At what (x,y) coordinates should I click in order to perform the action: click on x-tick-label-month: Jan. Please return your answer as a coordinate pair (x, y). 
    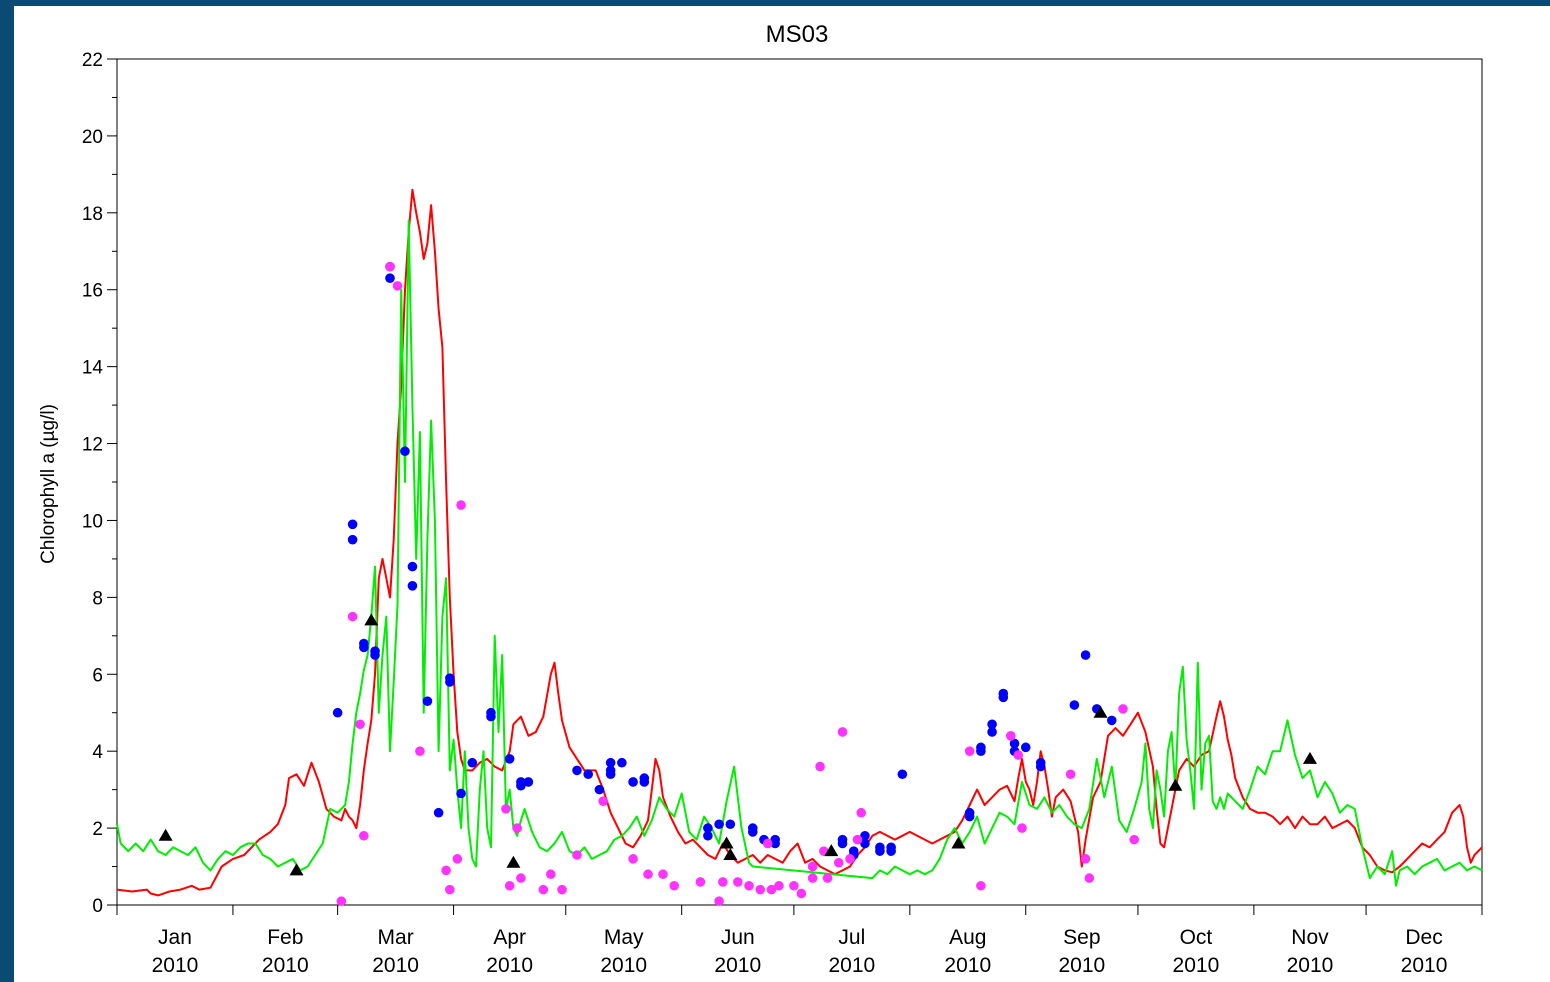
    Looking at the image, I should click on (175, 937).